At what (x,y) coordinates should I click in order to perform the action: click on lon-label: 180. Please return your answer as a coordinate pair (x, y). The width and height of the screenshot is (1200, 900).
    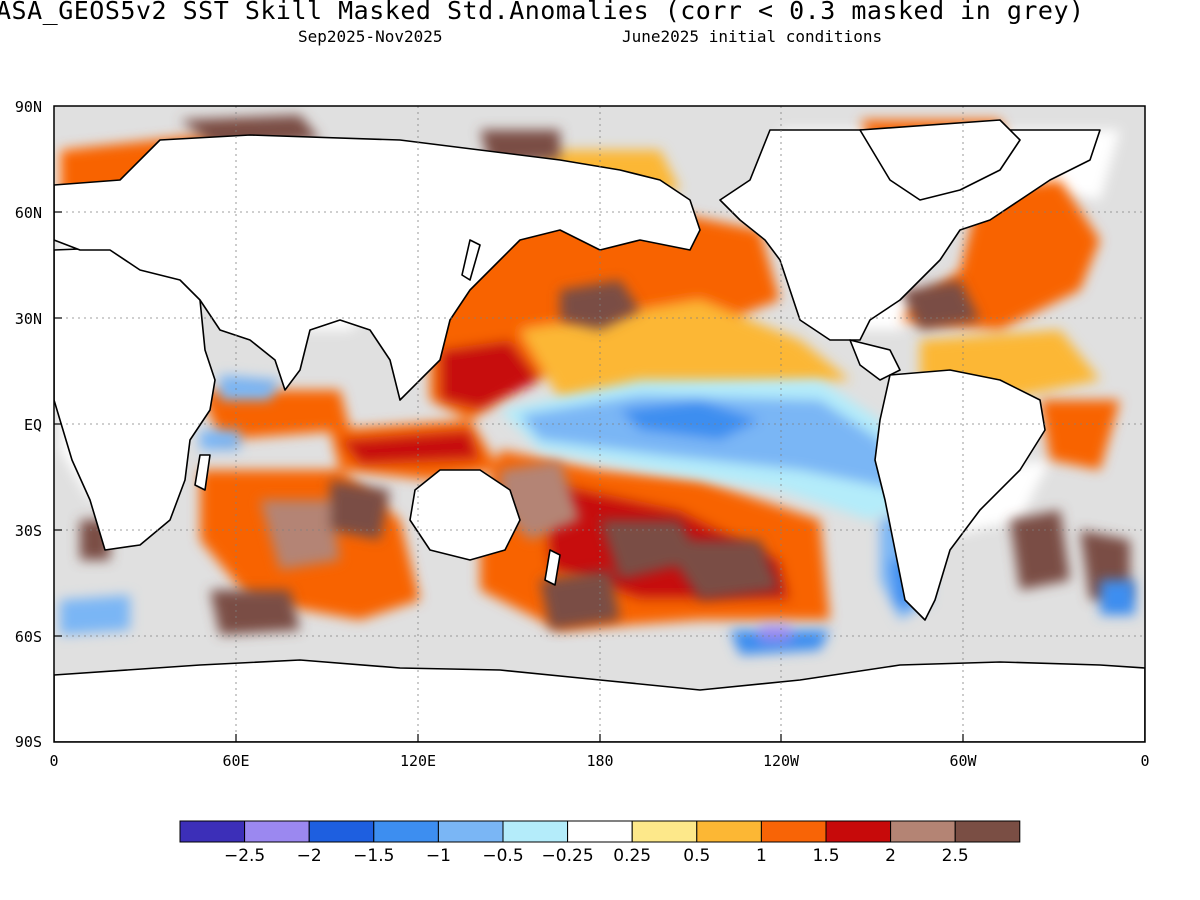
    Looking at the image, I should click on (600, 761).